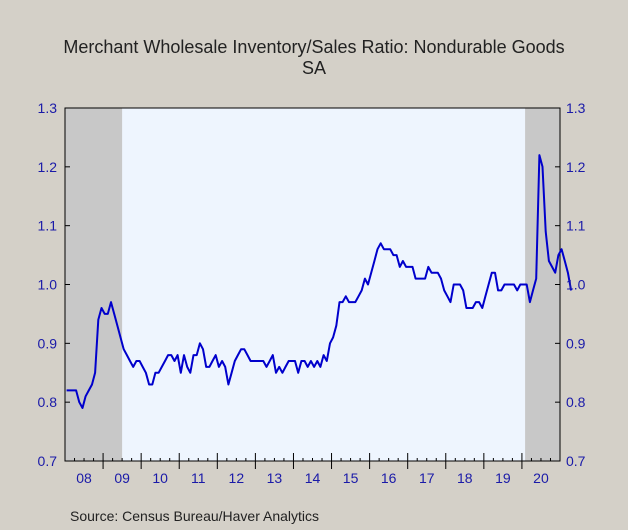 The width and height of the screenshot is (628, 530). What do you see at coordinates (48, 226) in the screenshot?
I see `y-tick-label-left: 1.1` at bounding box center [48, 226].